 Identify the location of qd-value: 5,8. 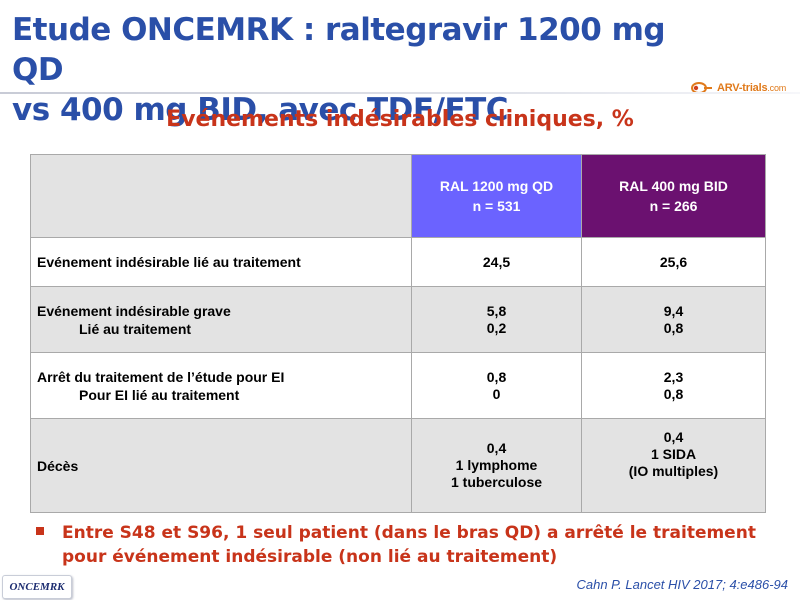
(496, 310).